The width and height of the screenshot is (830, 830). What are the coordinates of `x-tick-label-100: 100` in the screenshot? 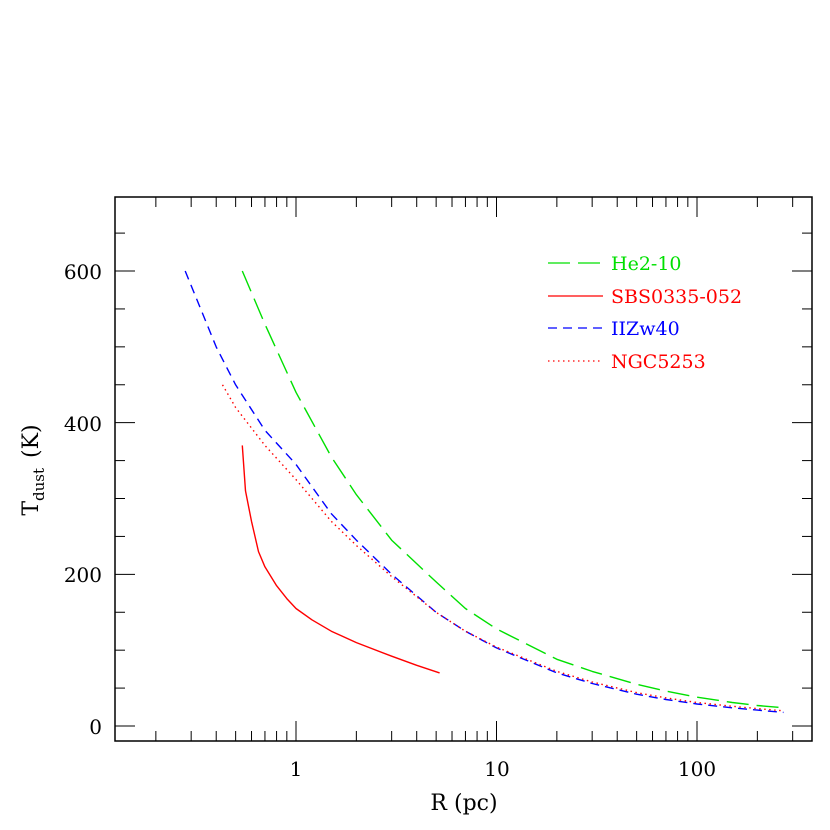 It's located at (697, 769).